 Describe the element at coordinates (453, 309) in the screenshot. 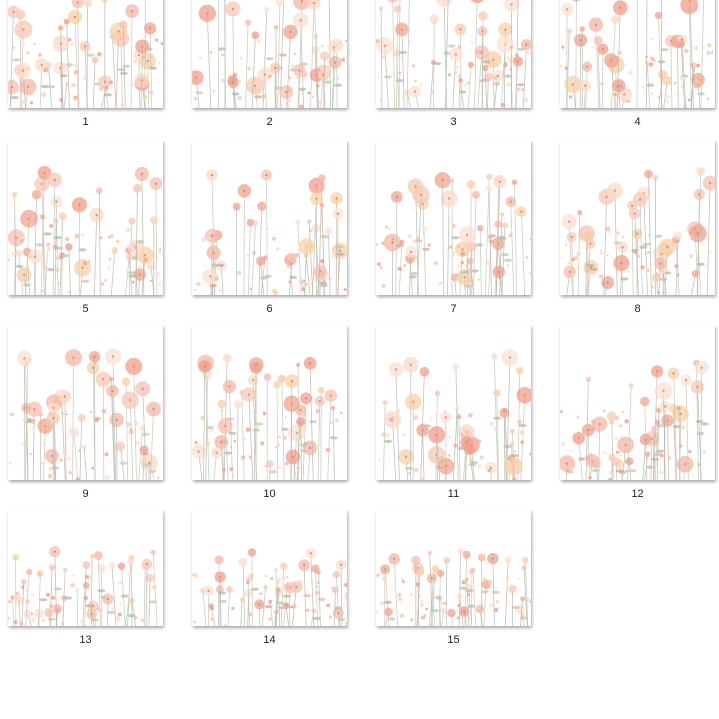

I see `file-name: 7` at that location.